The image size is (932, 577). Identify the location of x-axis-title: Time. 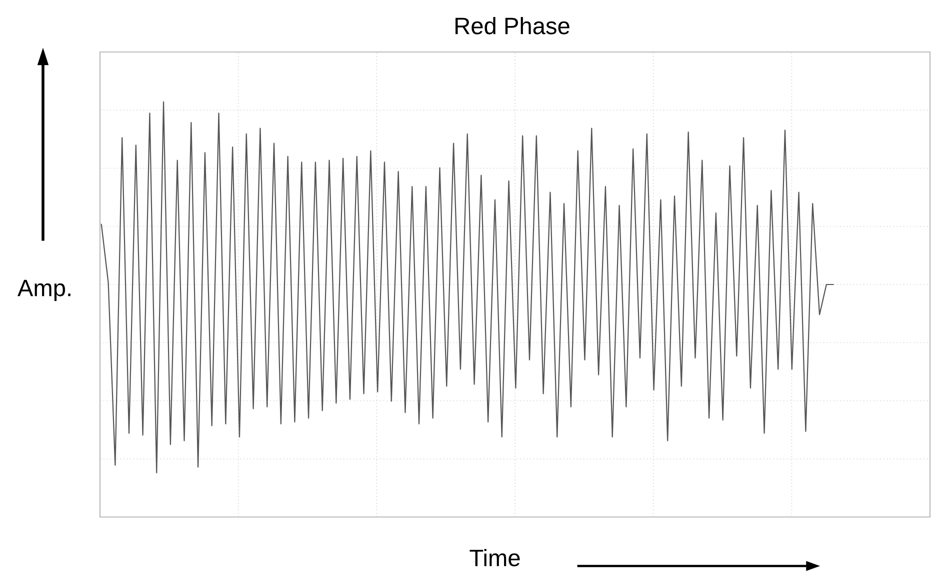
(495, 557).